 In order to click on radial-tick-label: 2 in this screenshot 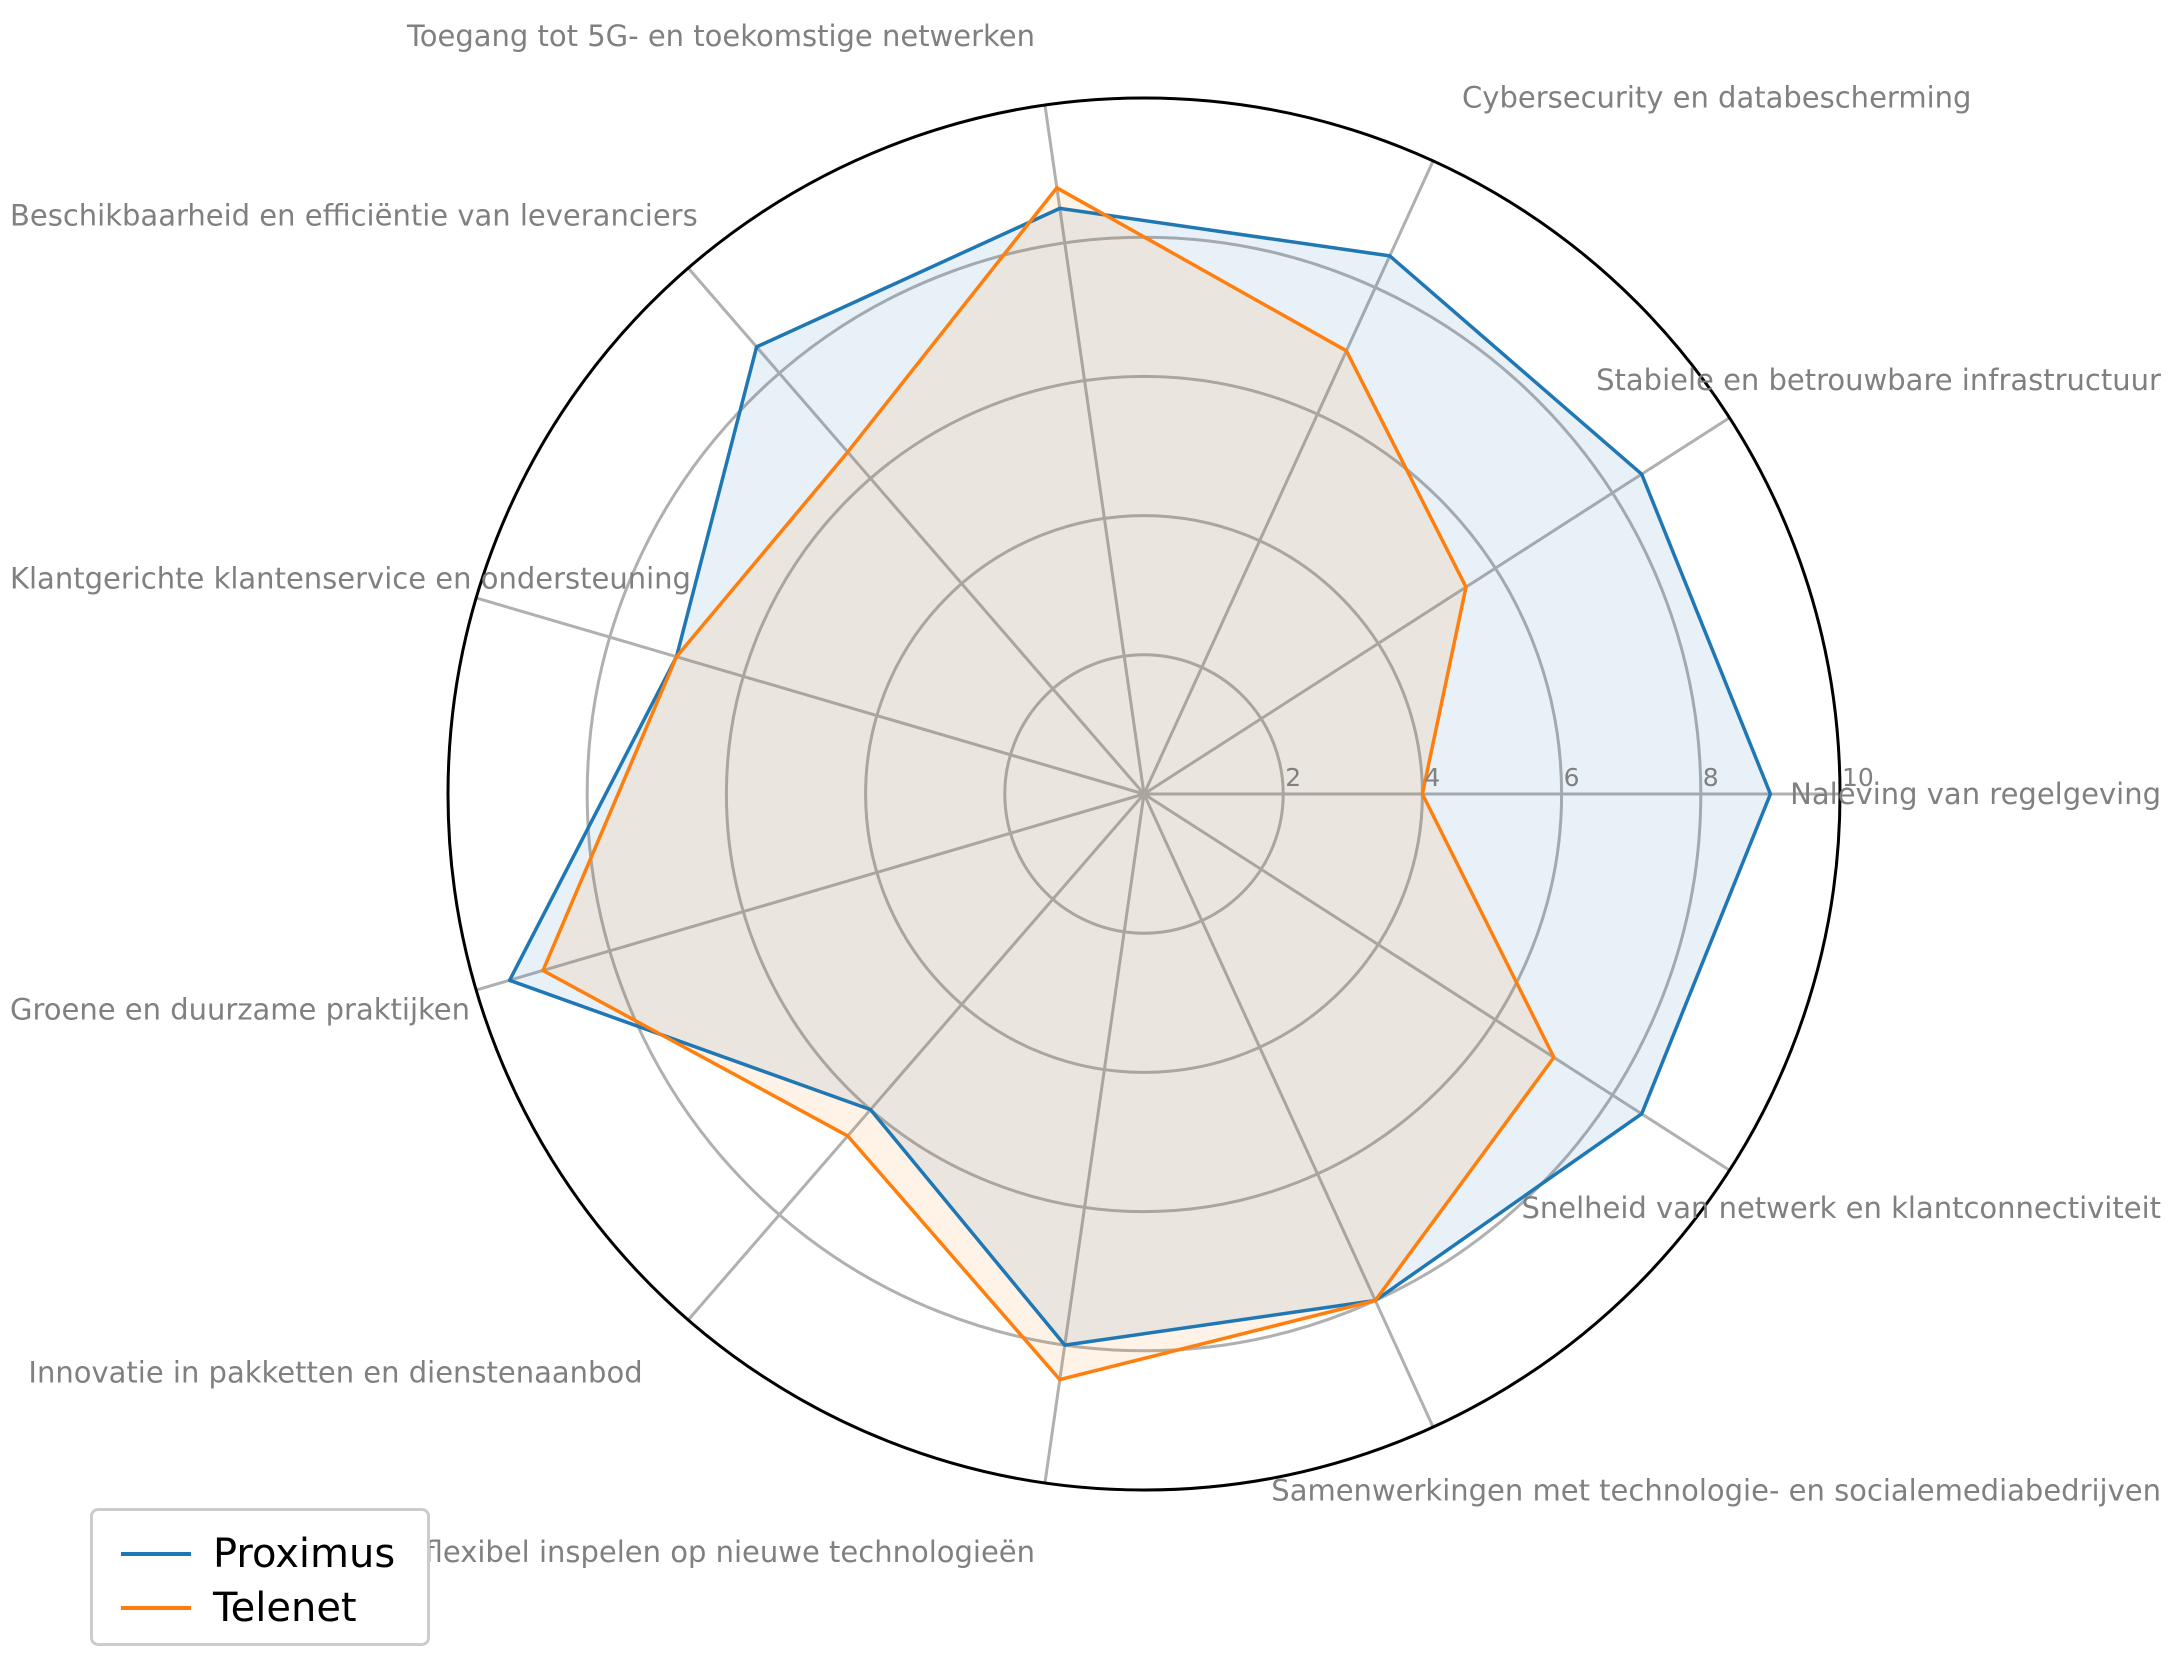, I will do `click(1293, 777)`.